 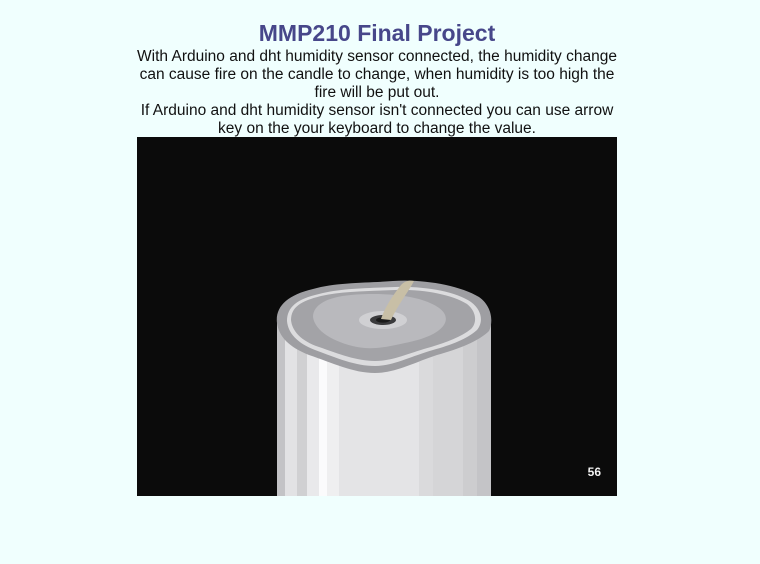 I want to click on page-title: MMP210 Final Project, so click(x=377, y=33).